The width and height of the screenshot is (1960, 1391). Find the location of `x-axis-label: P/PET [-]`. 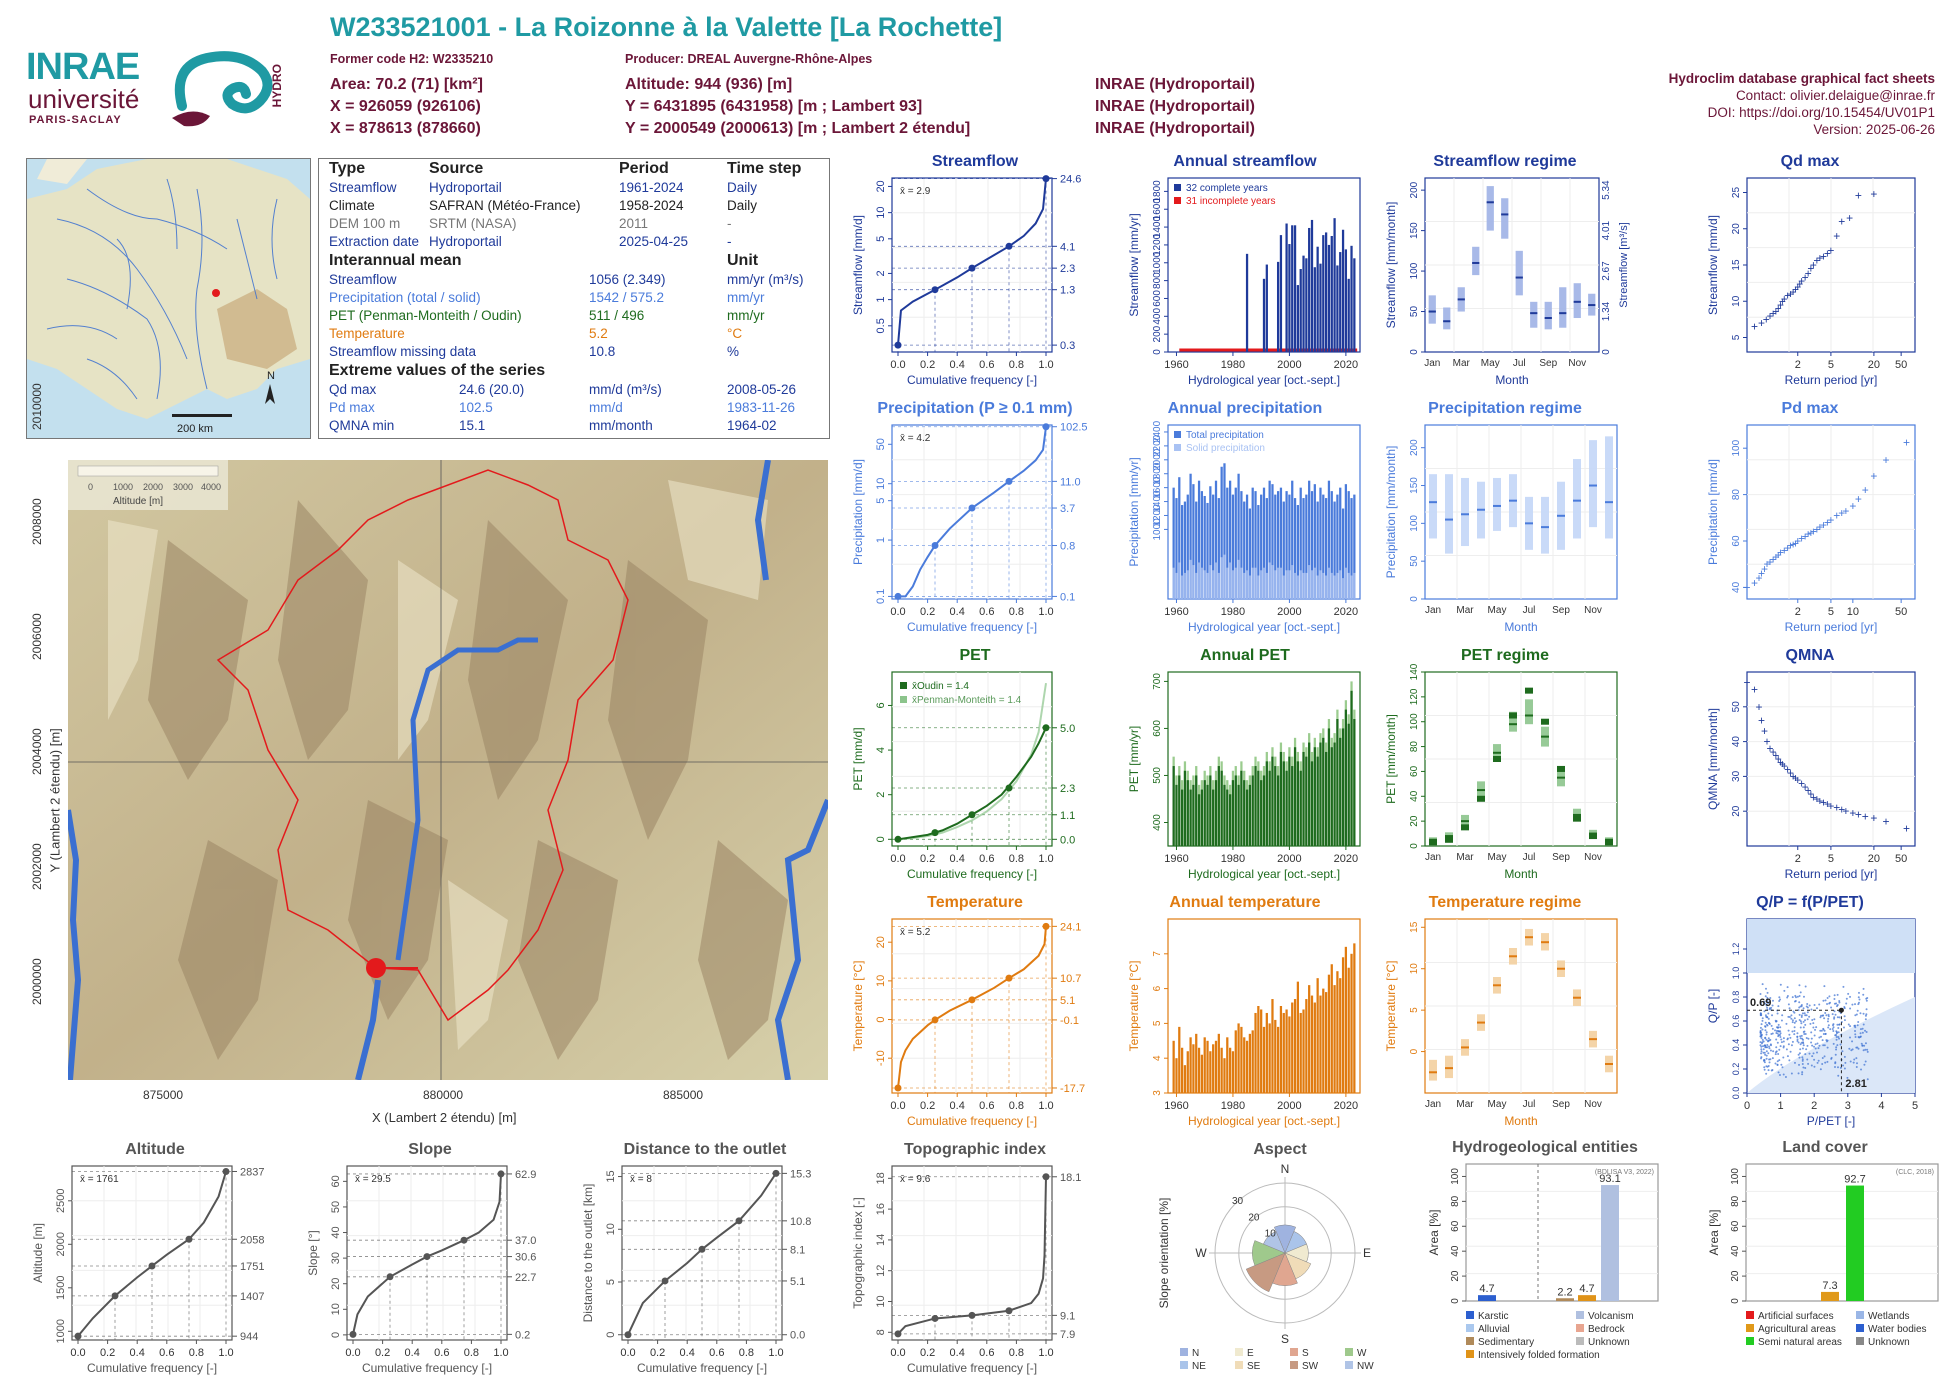

x-axis-label: P/PET [-] is located at coordinates (1831, 1121).